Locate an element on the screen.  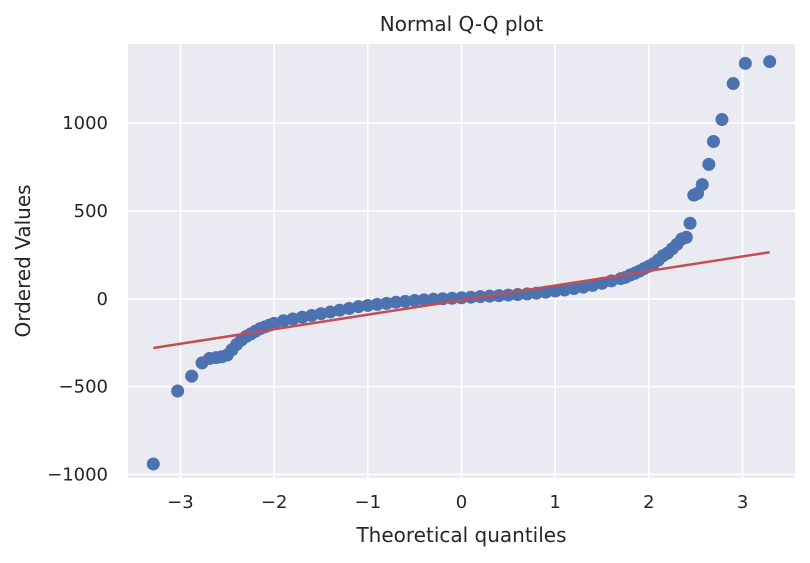
y-tick-labels: −1000 −500 0 500 1000 is located at coordinates (77, 299).